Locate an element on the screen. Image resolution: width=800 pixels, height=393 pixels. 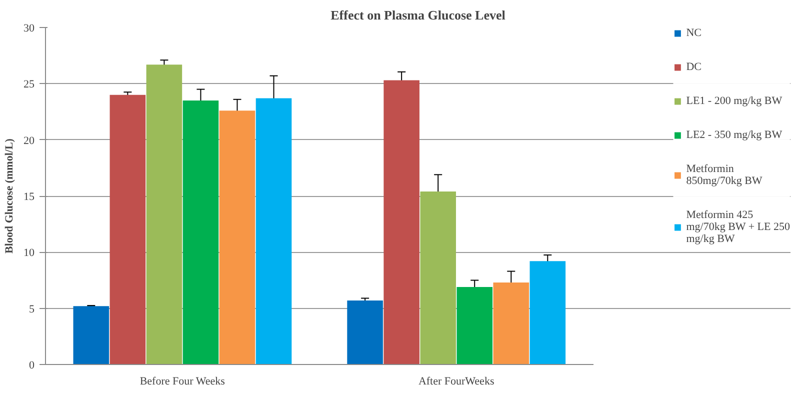
legend-label: NC is located at coordinates (694, 33).